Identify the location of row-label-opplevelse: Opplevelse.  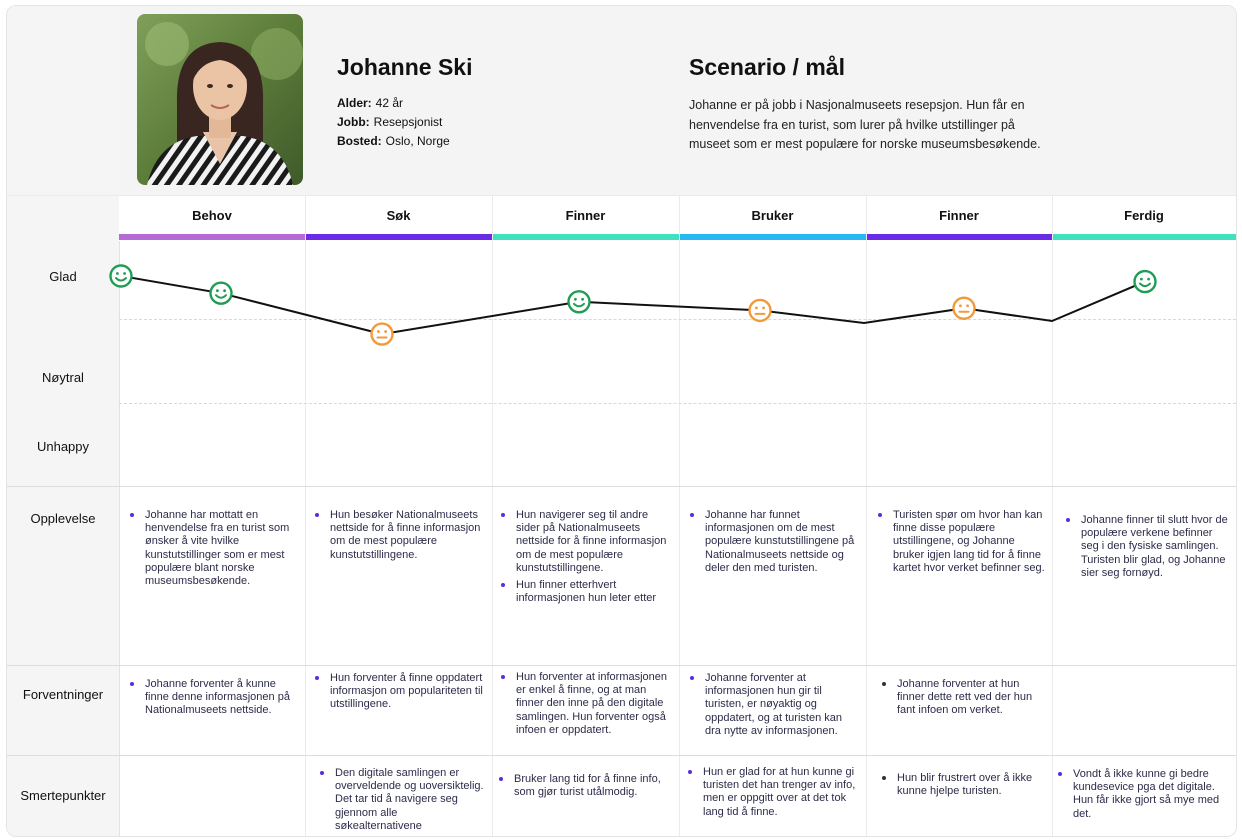
(63, 518).